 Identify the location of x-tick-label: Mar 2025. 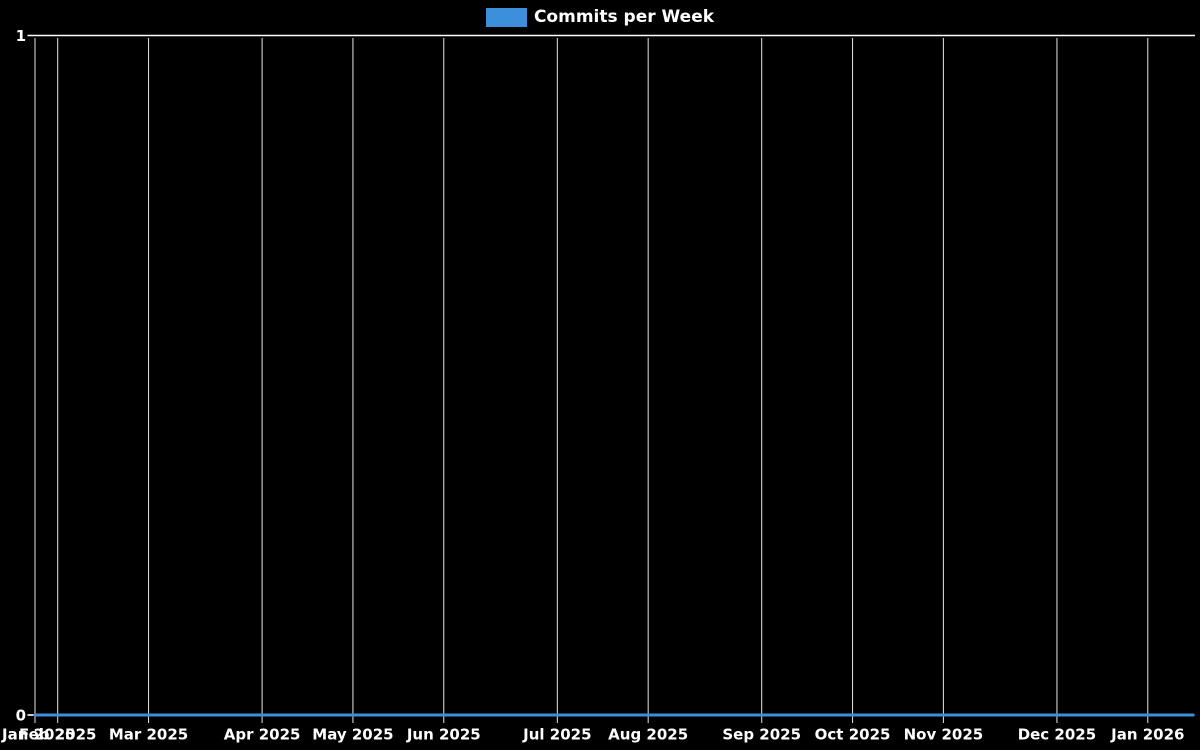
(148, 735).